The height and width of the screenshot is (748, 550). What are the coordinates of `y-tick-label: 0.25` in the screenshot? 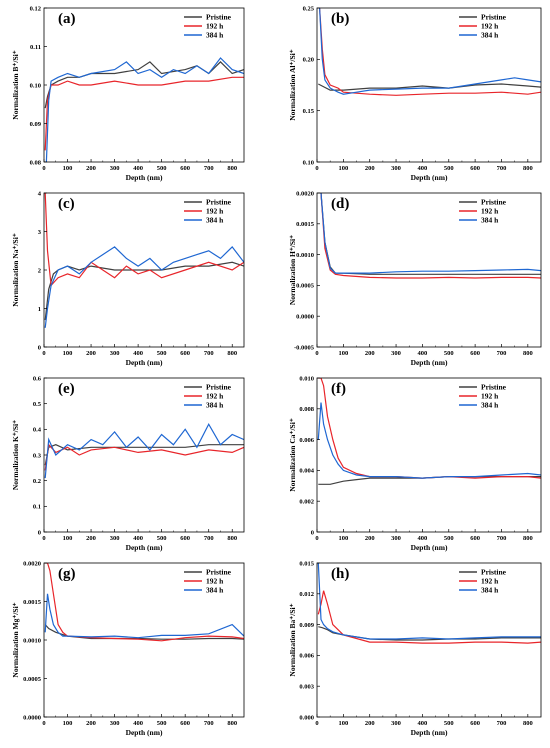 It's located at (309, 8).